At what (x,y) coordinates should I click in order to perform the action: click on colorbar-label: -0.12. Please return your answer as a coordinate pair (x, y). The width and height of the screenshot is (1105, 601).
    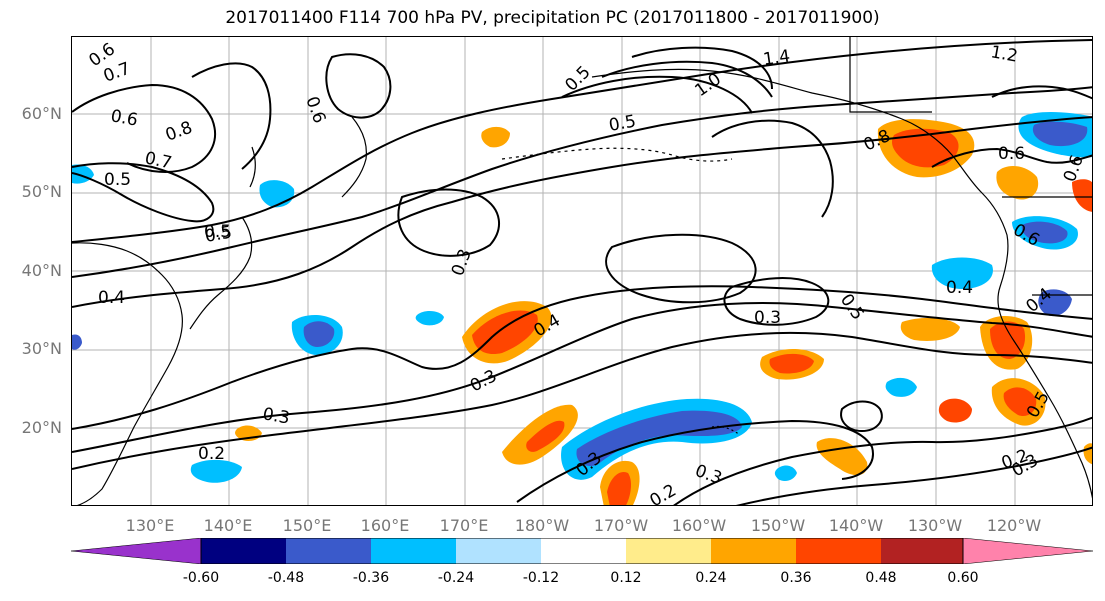
    Looking at the image, I should click on (541, 578).